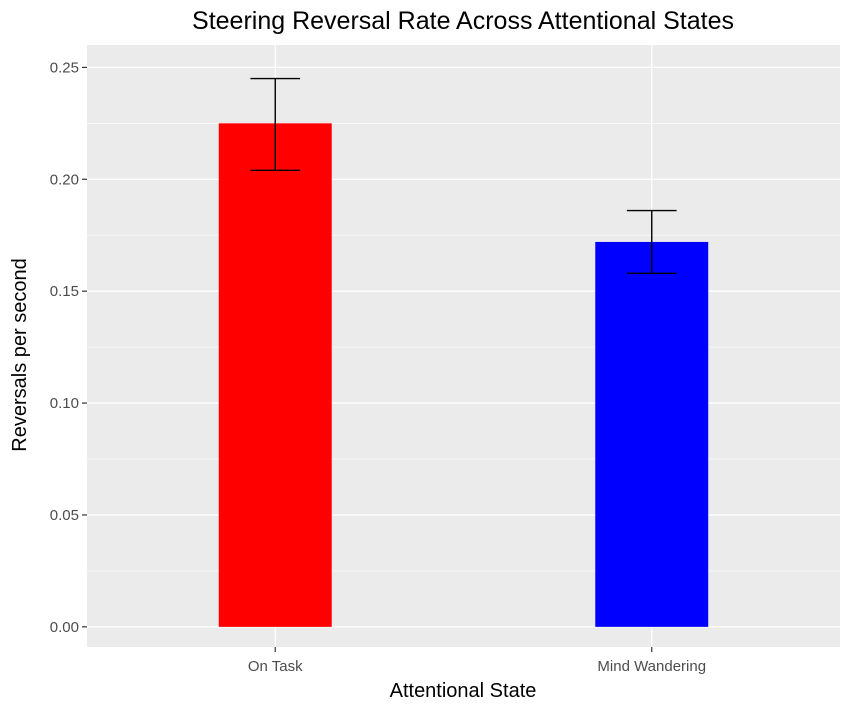 This screenshot has width=850, height=710. Describe the element at coordinates (20, 354) in the screenshot. I see `y-axis-title: Reversals per second` at that location.